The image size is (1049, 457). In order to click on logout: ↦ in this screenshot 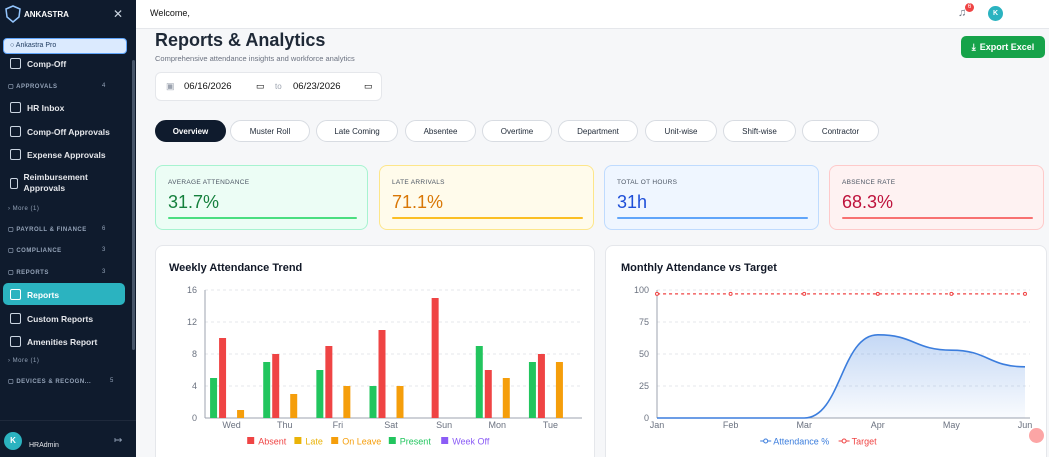, I will do `click(118, 440)`.